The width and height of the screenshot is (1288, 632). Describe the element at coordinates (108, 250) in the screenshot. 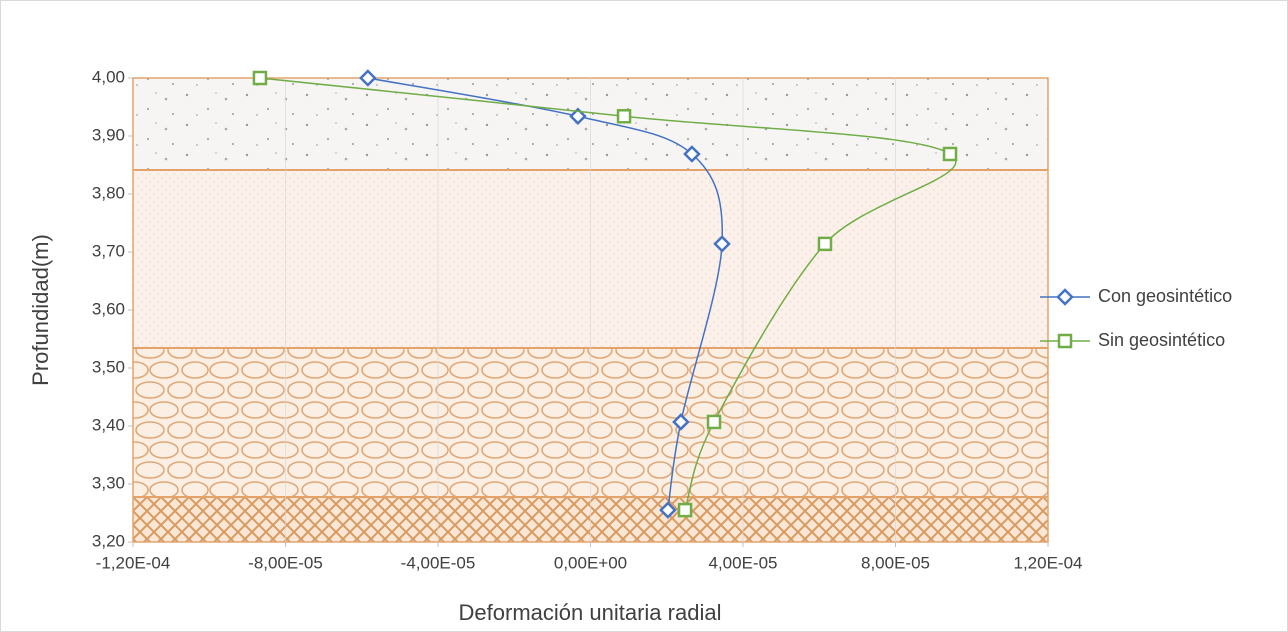

I see `y-tick-label: 3,70` at that location.